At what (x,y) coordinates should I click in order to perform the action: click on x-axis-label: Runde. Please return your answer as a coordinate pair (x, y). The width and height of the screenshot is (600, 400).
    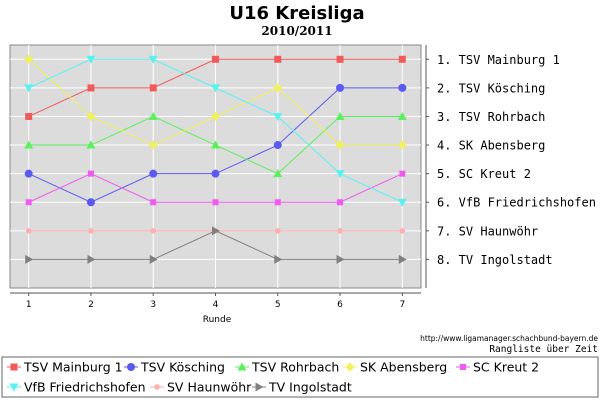
    Looking at the image, I should click on (217, 320).